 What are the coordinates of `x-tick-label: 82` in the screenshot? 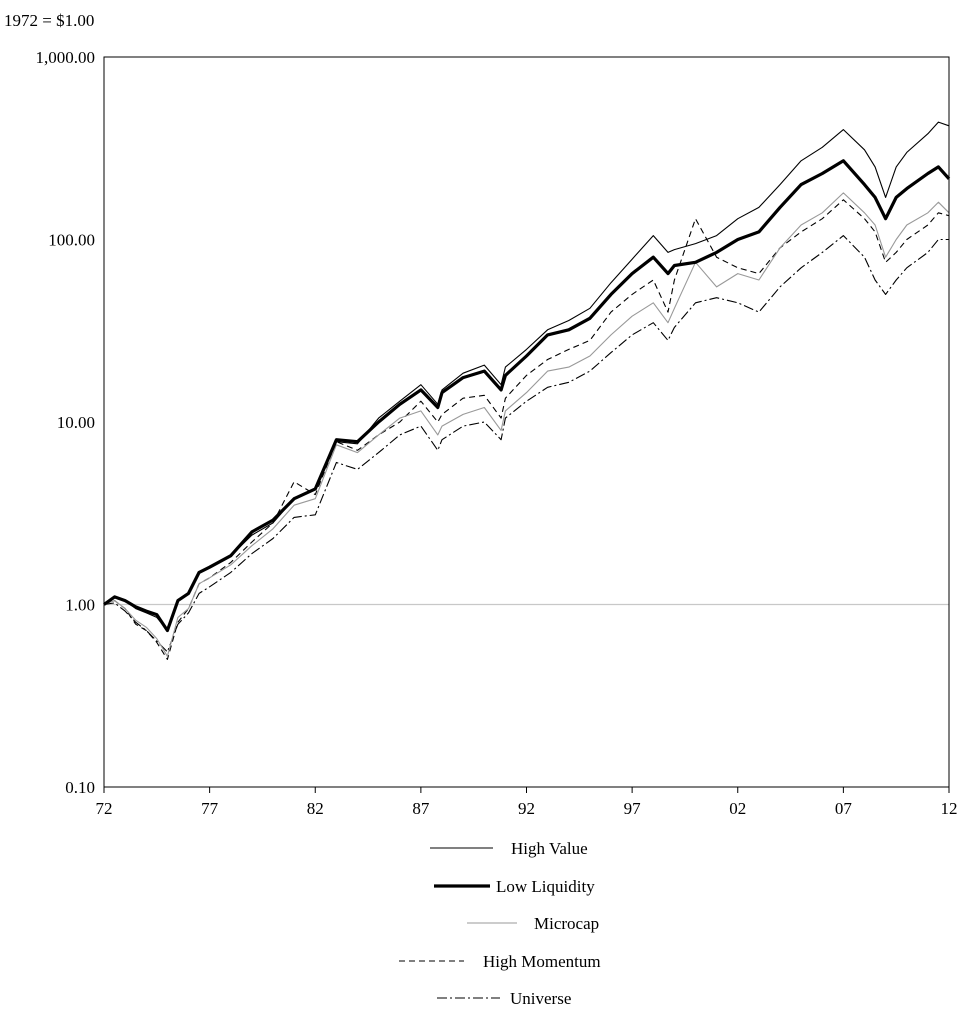 It's located at (315, 808).